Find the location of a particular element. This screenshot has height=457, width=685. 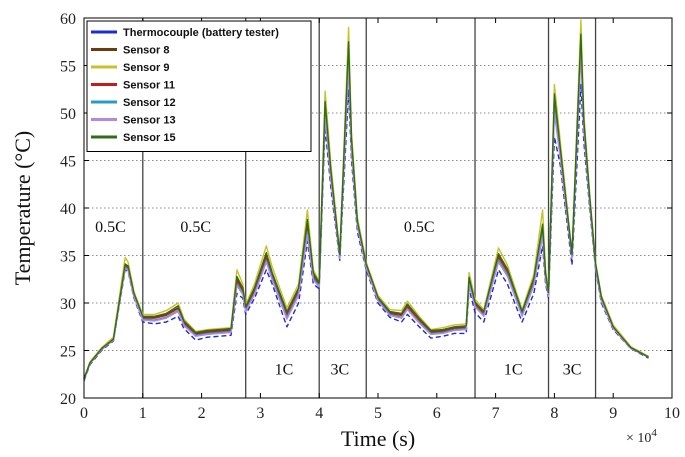

legend-box is located at coordinates (199, 86).